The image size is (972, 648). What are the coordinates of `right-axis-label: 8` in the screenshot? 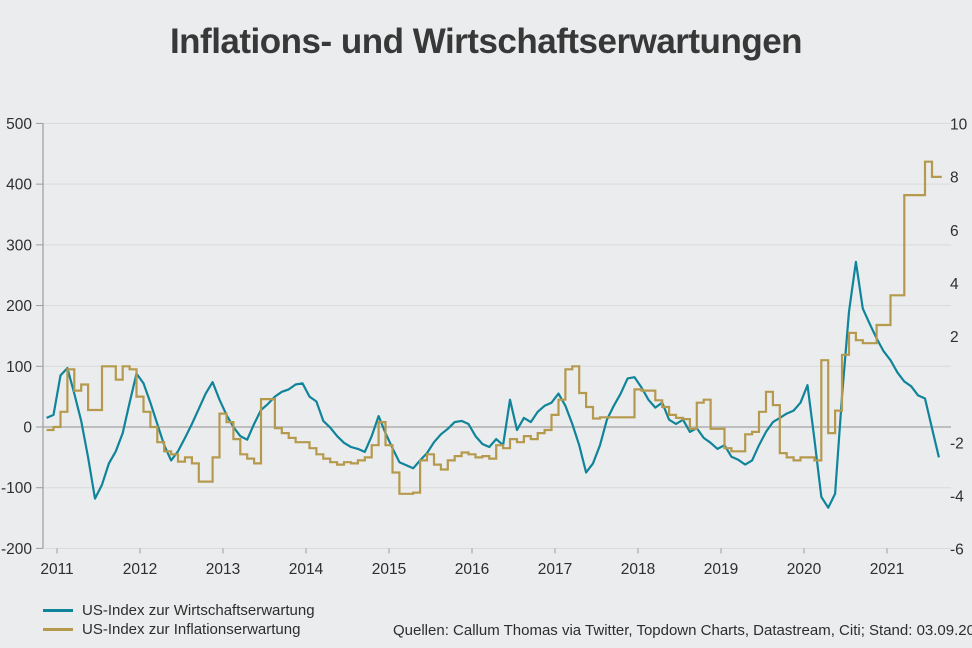 It's located at (954, 178).